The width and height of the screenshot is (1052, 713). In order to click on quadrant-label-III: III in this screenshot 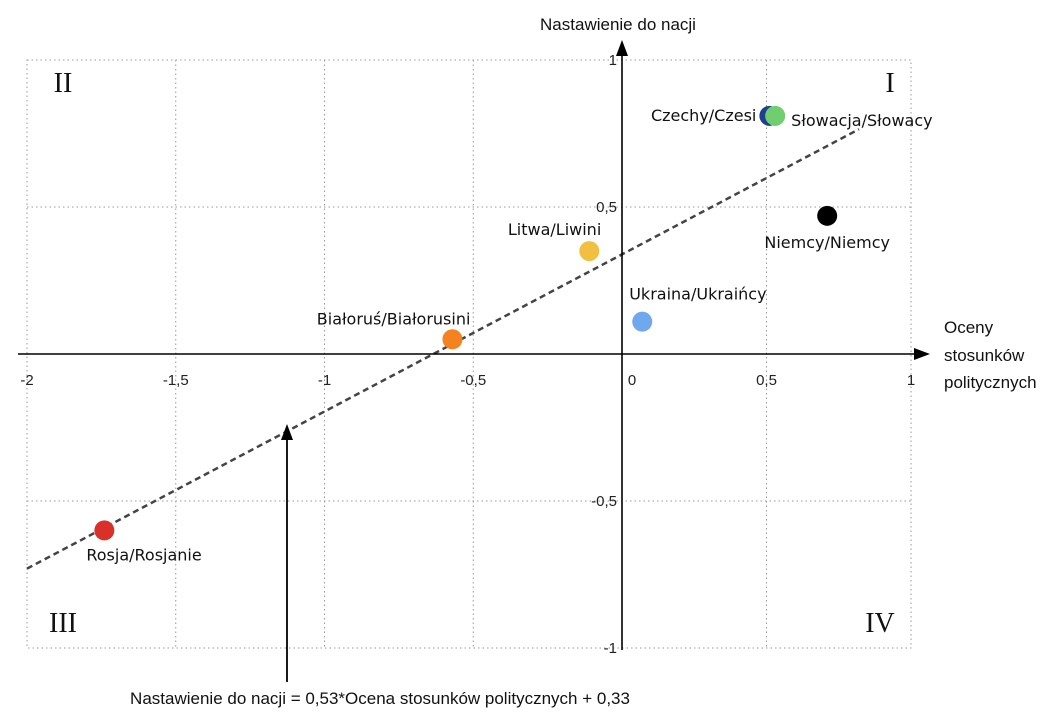, I will do `click(63, 623)`.